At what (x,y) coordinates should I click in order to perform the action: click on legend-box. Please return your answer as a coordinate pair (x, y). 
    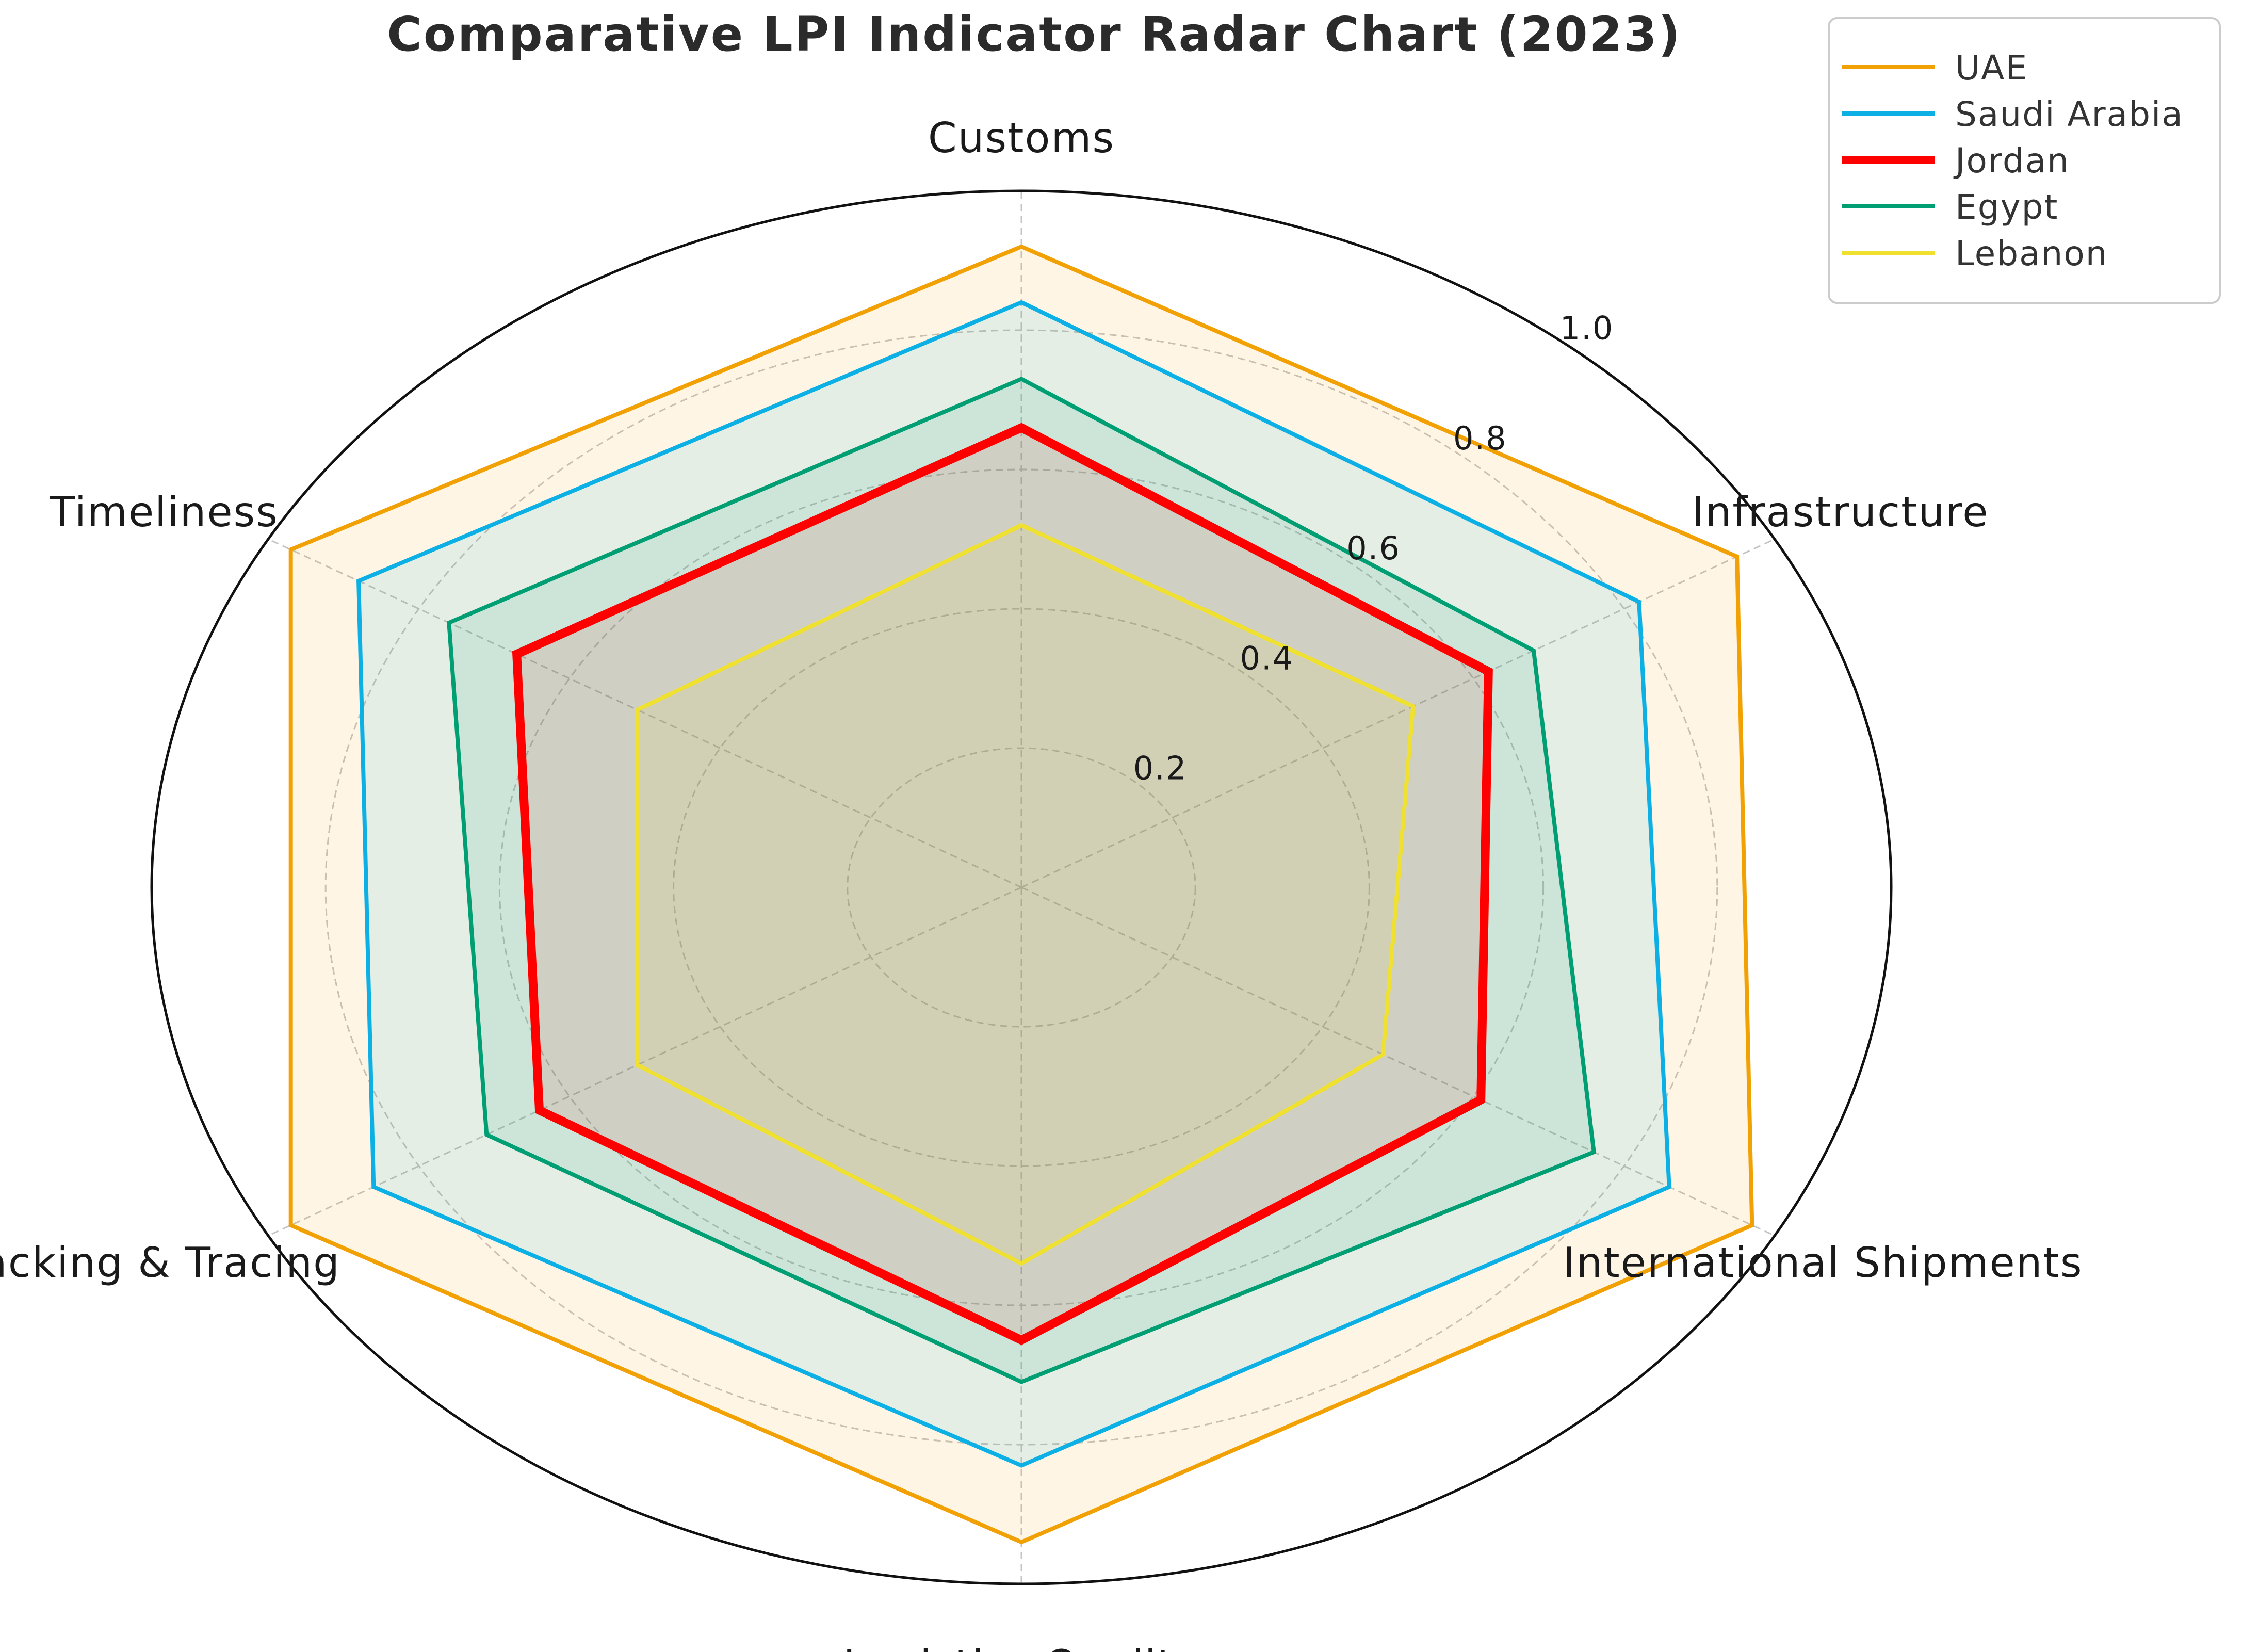
    Looking at the image, I should click on (2024, 160).